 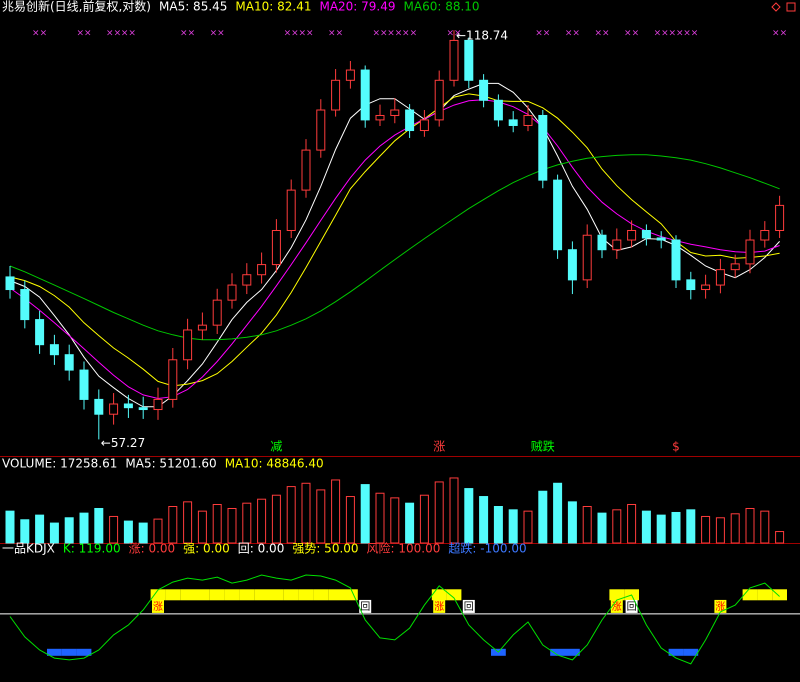 I want to click on legend-entry: MA5: 85.45, so click(x=193, y=7).